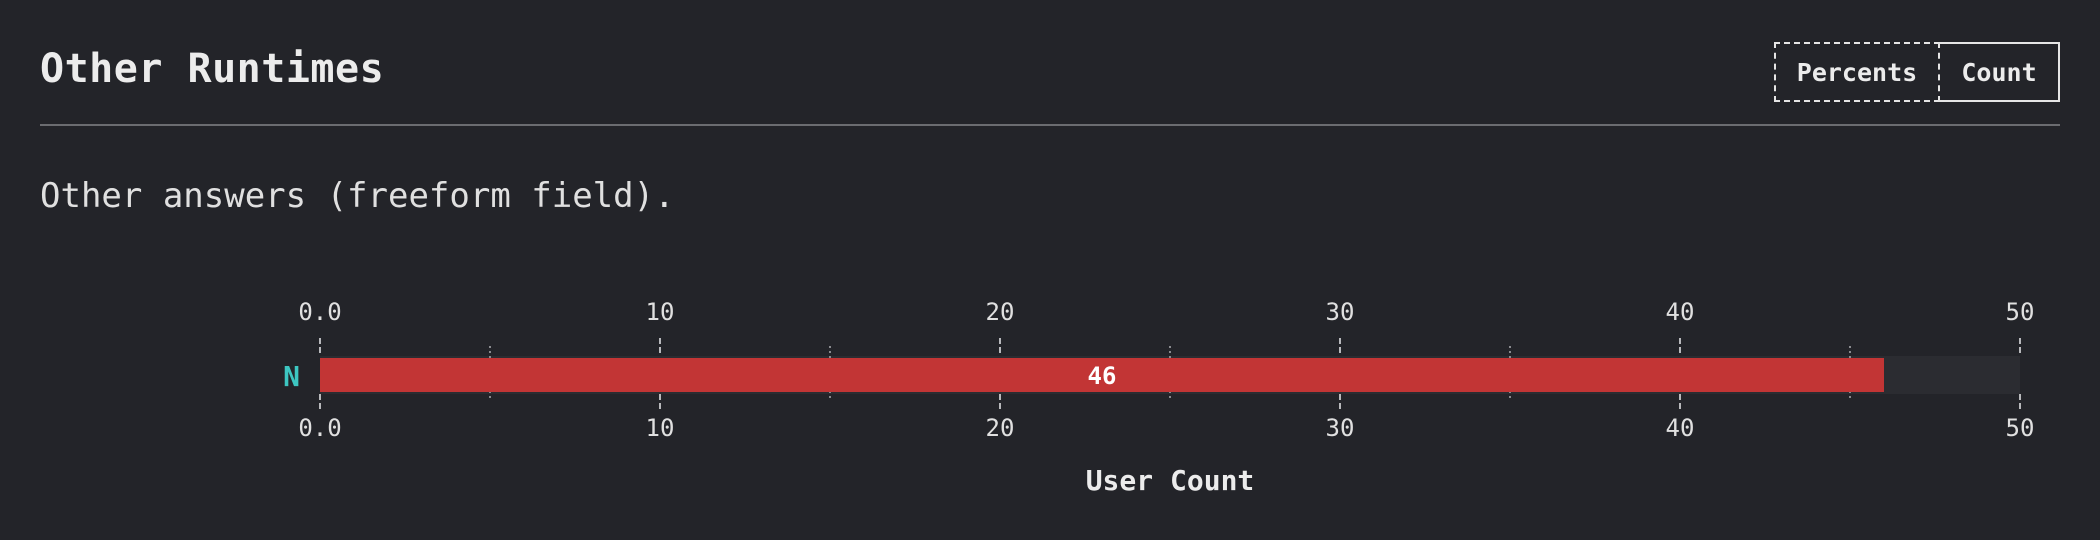 The height and width of the screenshot is (540, 2100). I want to click on tick-label-bottom: 50, so click(2020, 428).